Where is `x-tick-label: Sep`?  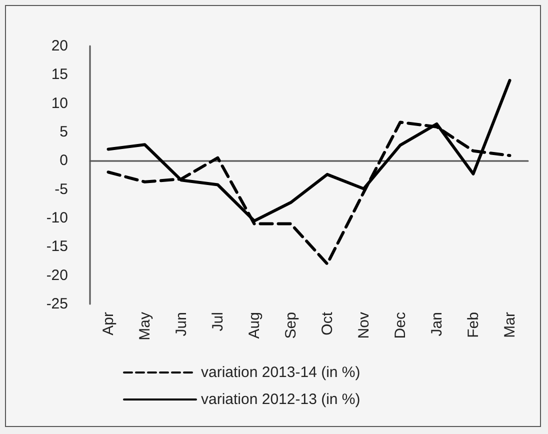 x-tick-label: Sep is located at coordinates (291, 325).